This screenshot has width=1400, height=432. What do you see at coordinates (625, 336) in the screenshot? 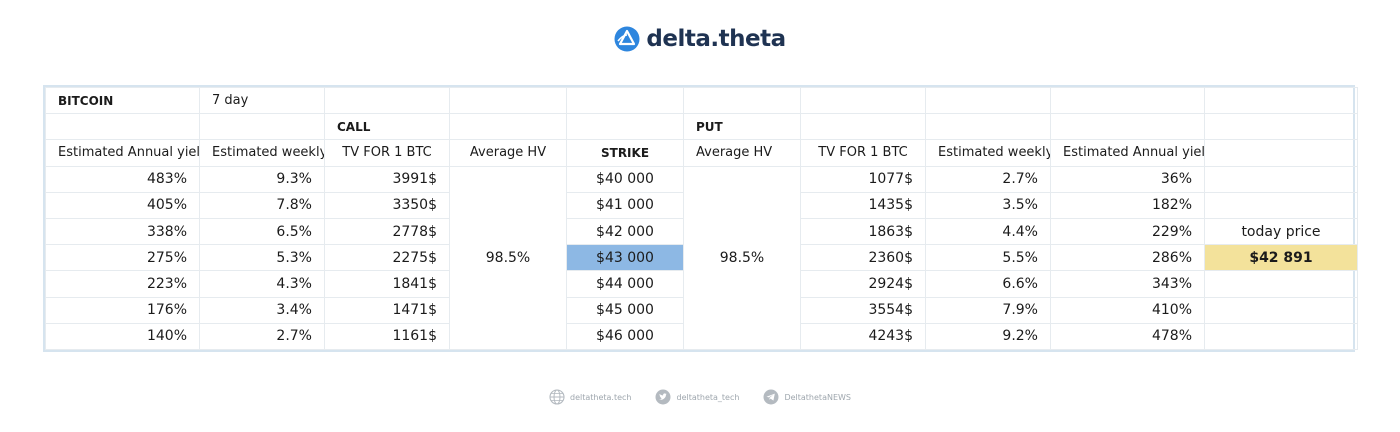
I see `strike-cell: $46 000` at bounding box center [625, 336].